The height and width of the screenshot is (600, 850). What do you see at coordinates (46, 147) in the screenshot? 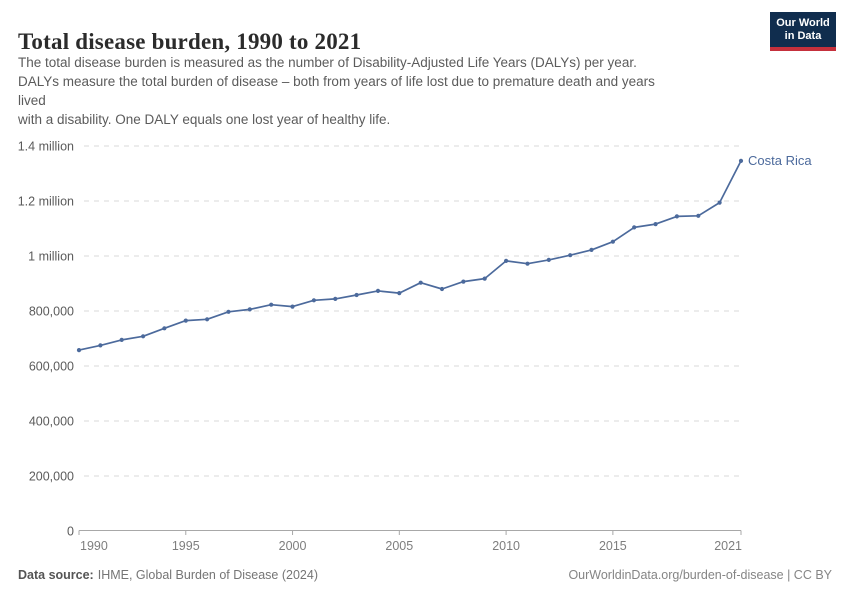
I see `y-axis-tick-label: 1.4 million` at bounding box center [46, 147].